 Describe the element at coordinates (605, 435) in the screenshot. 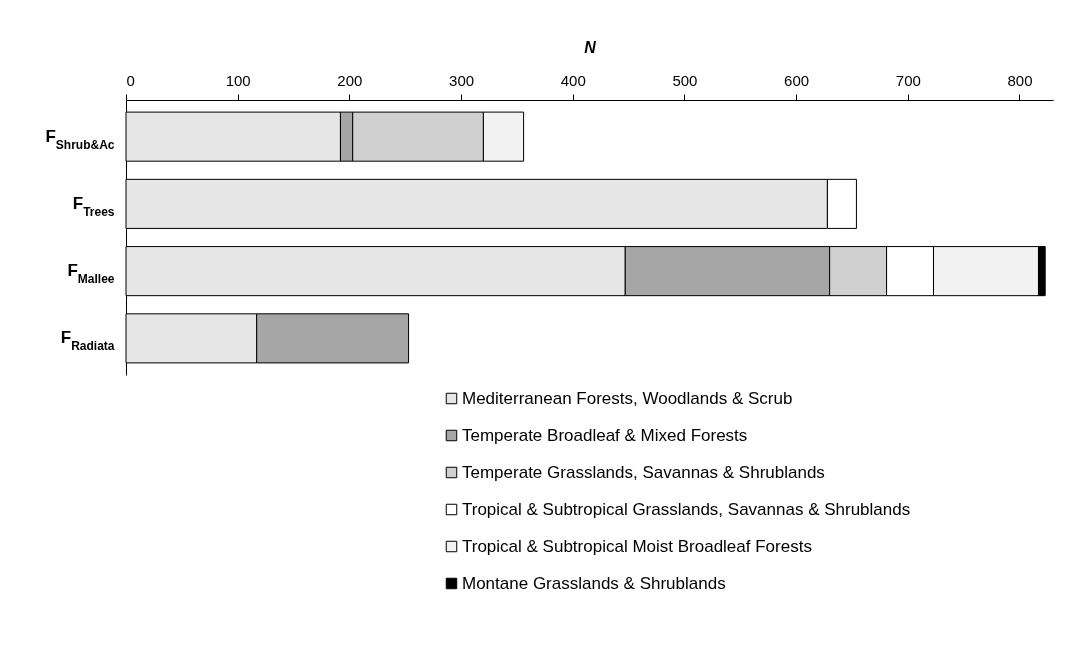

I see `legend-label: Temperate Broadleaf & Mixed Forests` at that location.